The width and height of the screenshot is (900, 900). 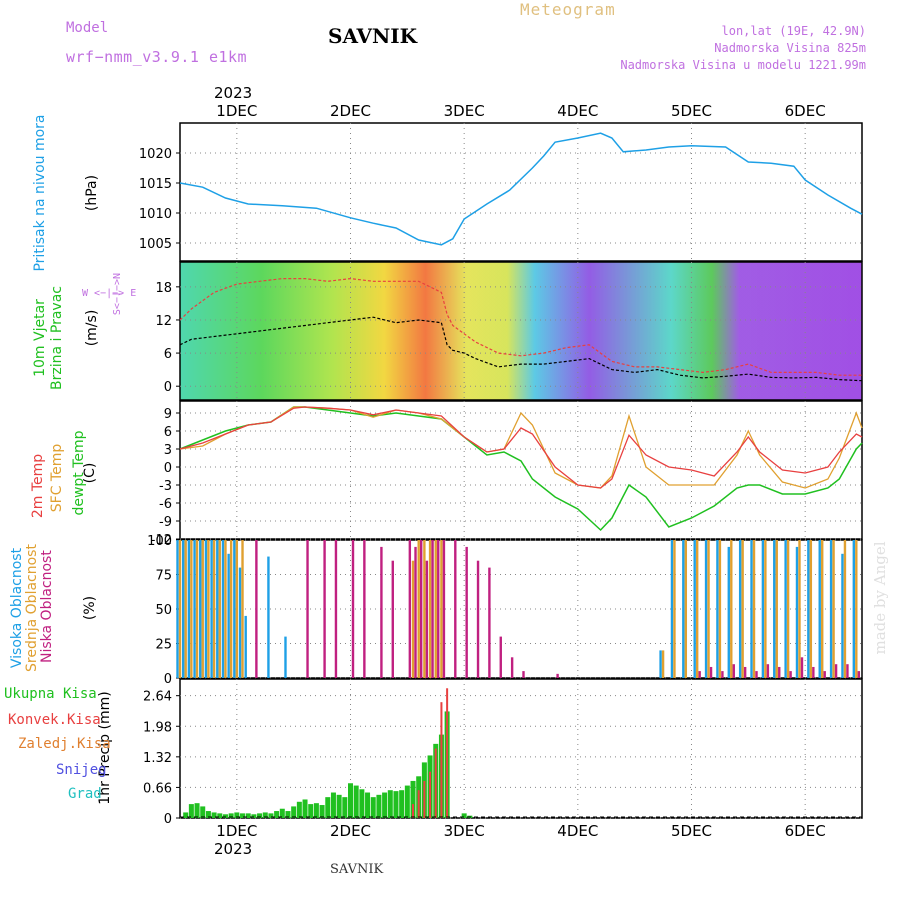 What do you see at coordinates (161, 540) in the screenshot?
I see `y-tick-label: -12` at bounding box center [161, 540].